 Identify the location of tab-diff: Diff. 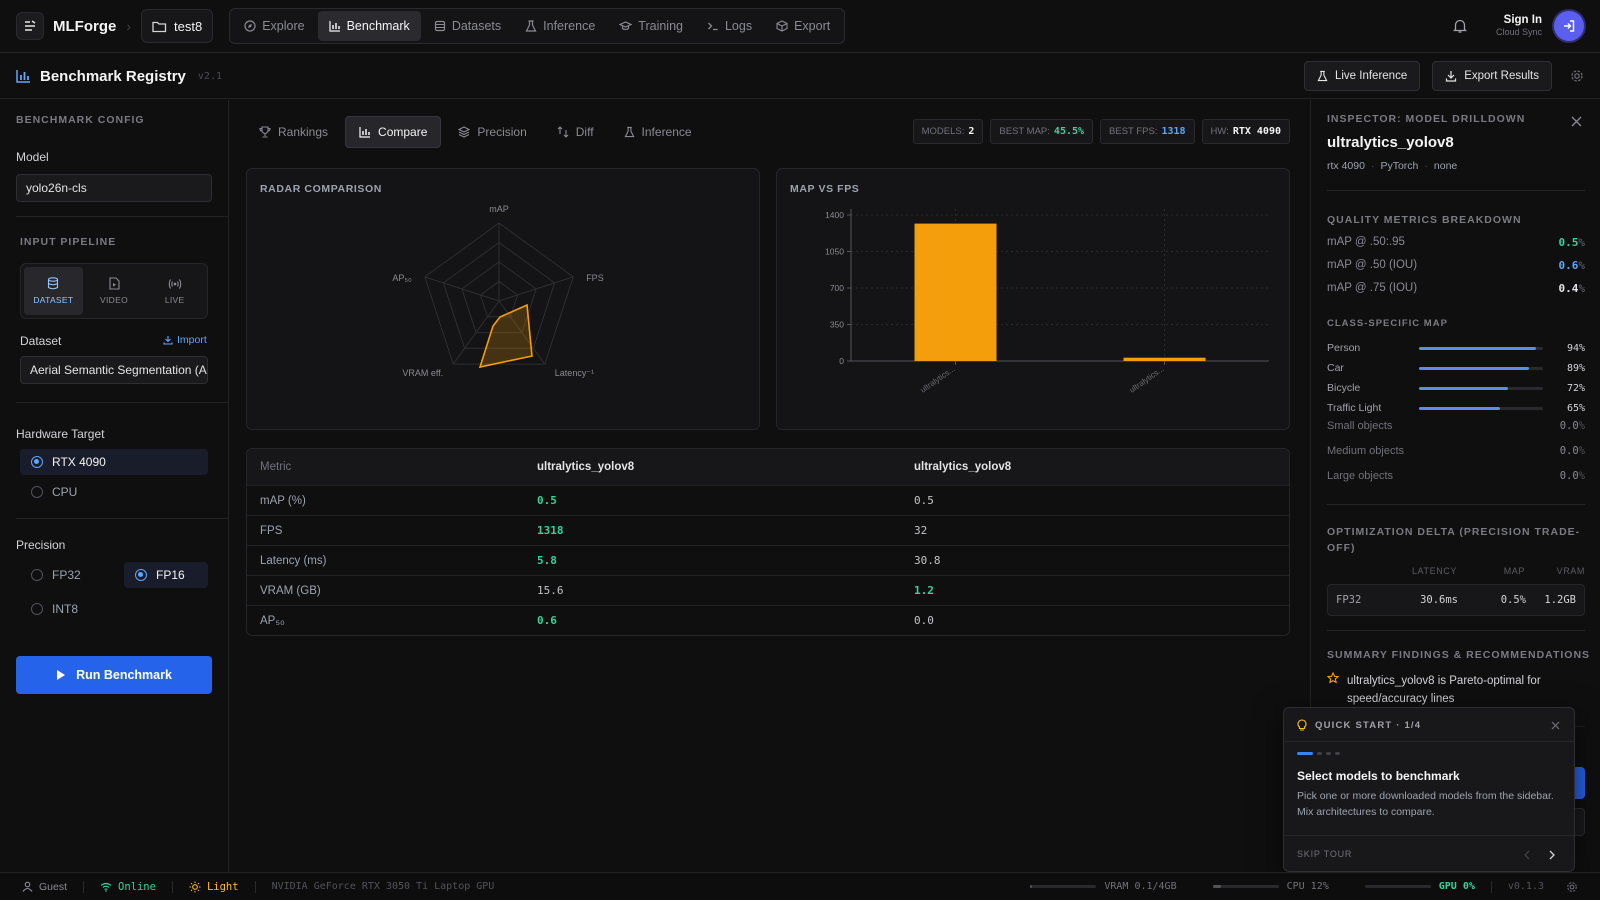
(575, 132).